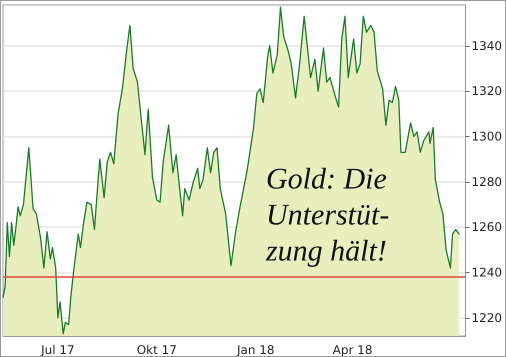  What do you see at coordinates (486, 273) in the screenshot?
I see `y-tick-label: 1240` at bounding box center [486, 273].